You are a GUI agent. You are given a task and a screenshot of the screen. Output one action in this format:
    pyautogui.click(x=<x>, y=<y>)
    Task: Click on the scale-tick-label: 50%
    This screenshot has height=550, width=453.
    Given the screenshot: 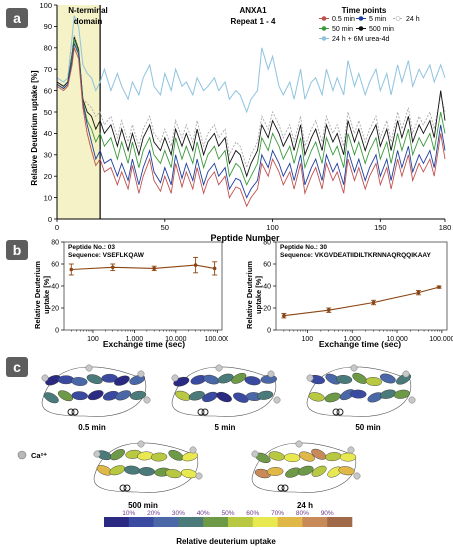 What is the action you would take?
    pyautogui.click(x=227, y=513)
    